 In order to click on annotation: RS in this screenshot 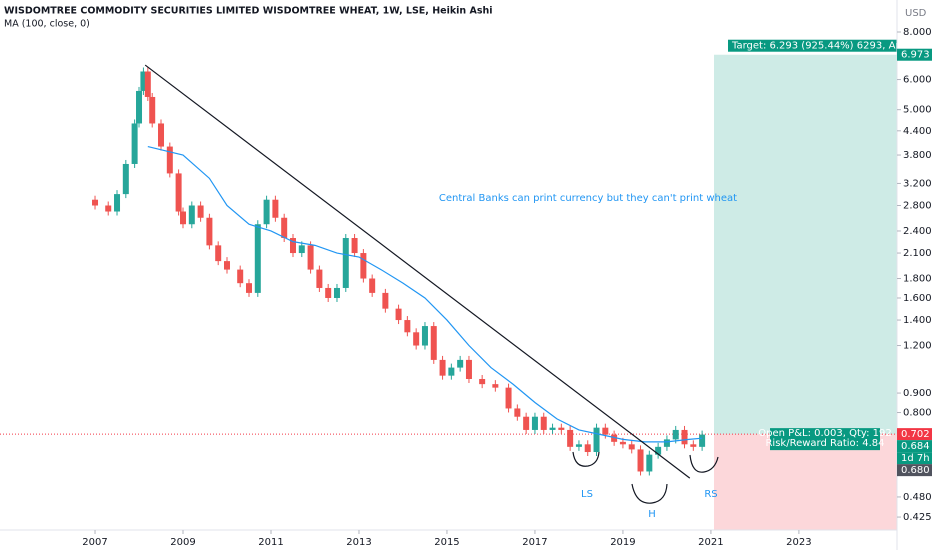, I will do `click(710, 494)`.